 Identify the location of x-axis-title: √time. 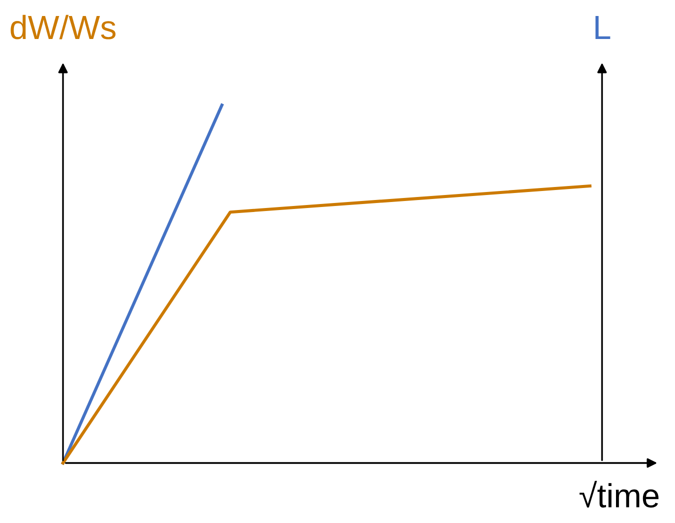
(619, 494).